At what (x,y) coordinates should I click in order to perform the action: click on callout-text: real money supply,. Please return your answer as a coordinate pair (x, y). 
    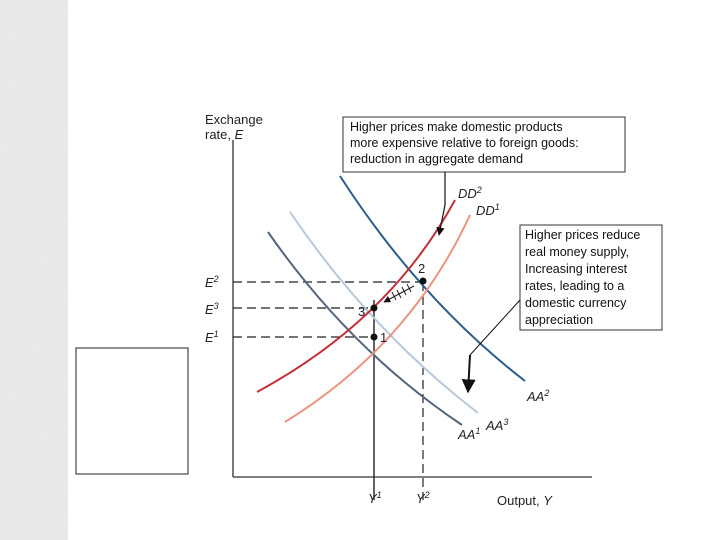
    Looking at the image, I should click on (577, 252).